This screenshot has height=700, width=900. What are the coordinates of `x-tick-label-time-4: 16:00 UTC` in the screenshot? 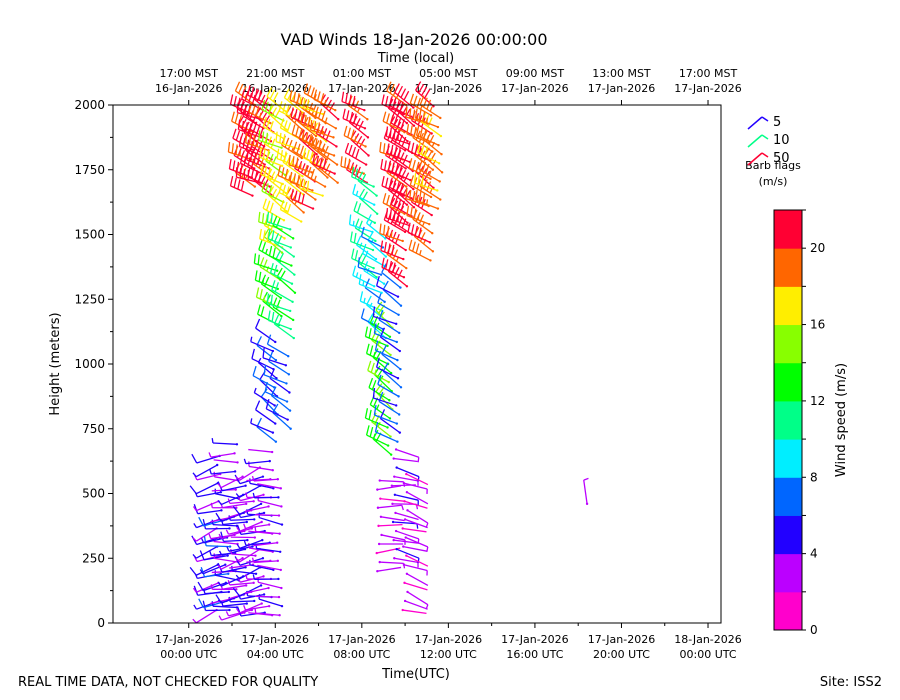 It's located at (534, 654).